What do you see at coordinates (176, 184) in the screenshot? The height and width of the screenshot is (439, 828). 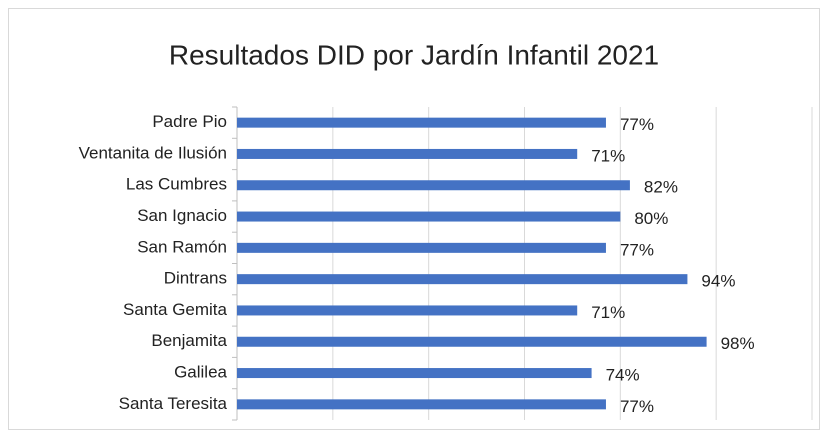 I see `y-tick-label: Las Cumbres` at bounding box center [176, 184].